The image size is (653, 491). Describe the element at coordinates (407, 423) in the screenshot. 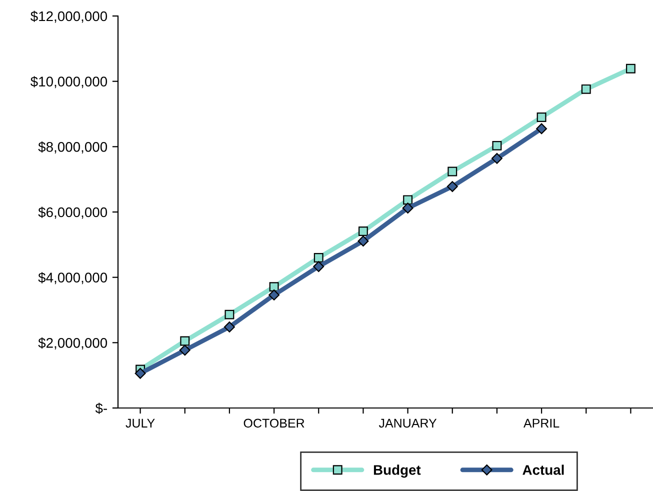

I see `x-tick-label: JANUARY` at that location.